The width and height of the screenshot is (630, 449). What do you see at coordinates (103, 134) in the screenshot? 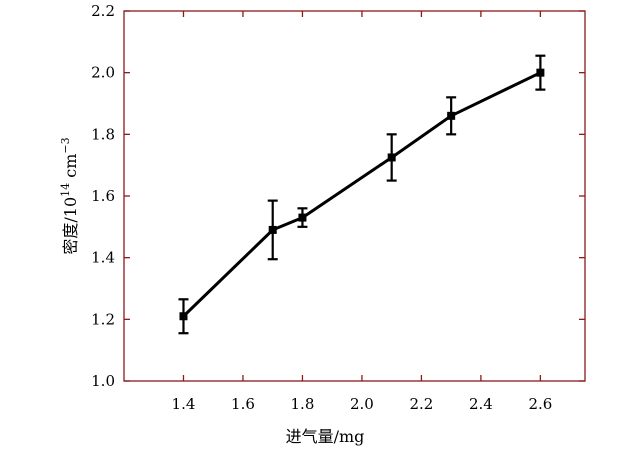
I see `y-tick-label: 1.8` at bounding box center [103, 134].